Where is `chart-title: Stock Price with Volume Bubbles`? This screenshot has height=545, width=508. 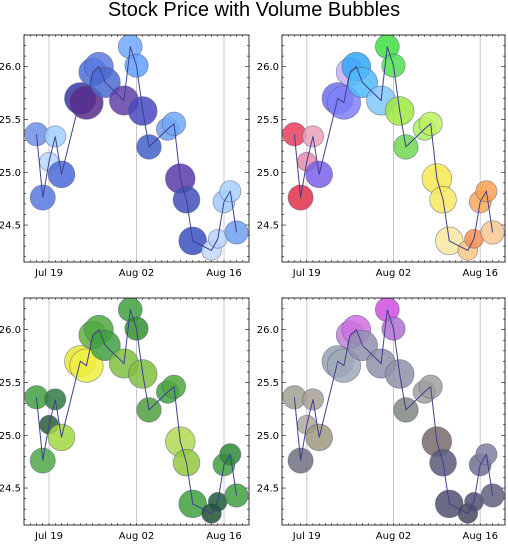
chart-title: Stock Price with Volume Bubbles is located at coordinates (254, 10).